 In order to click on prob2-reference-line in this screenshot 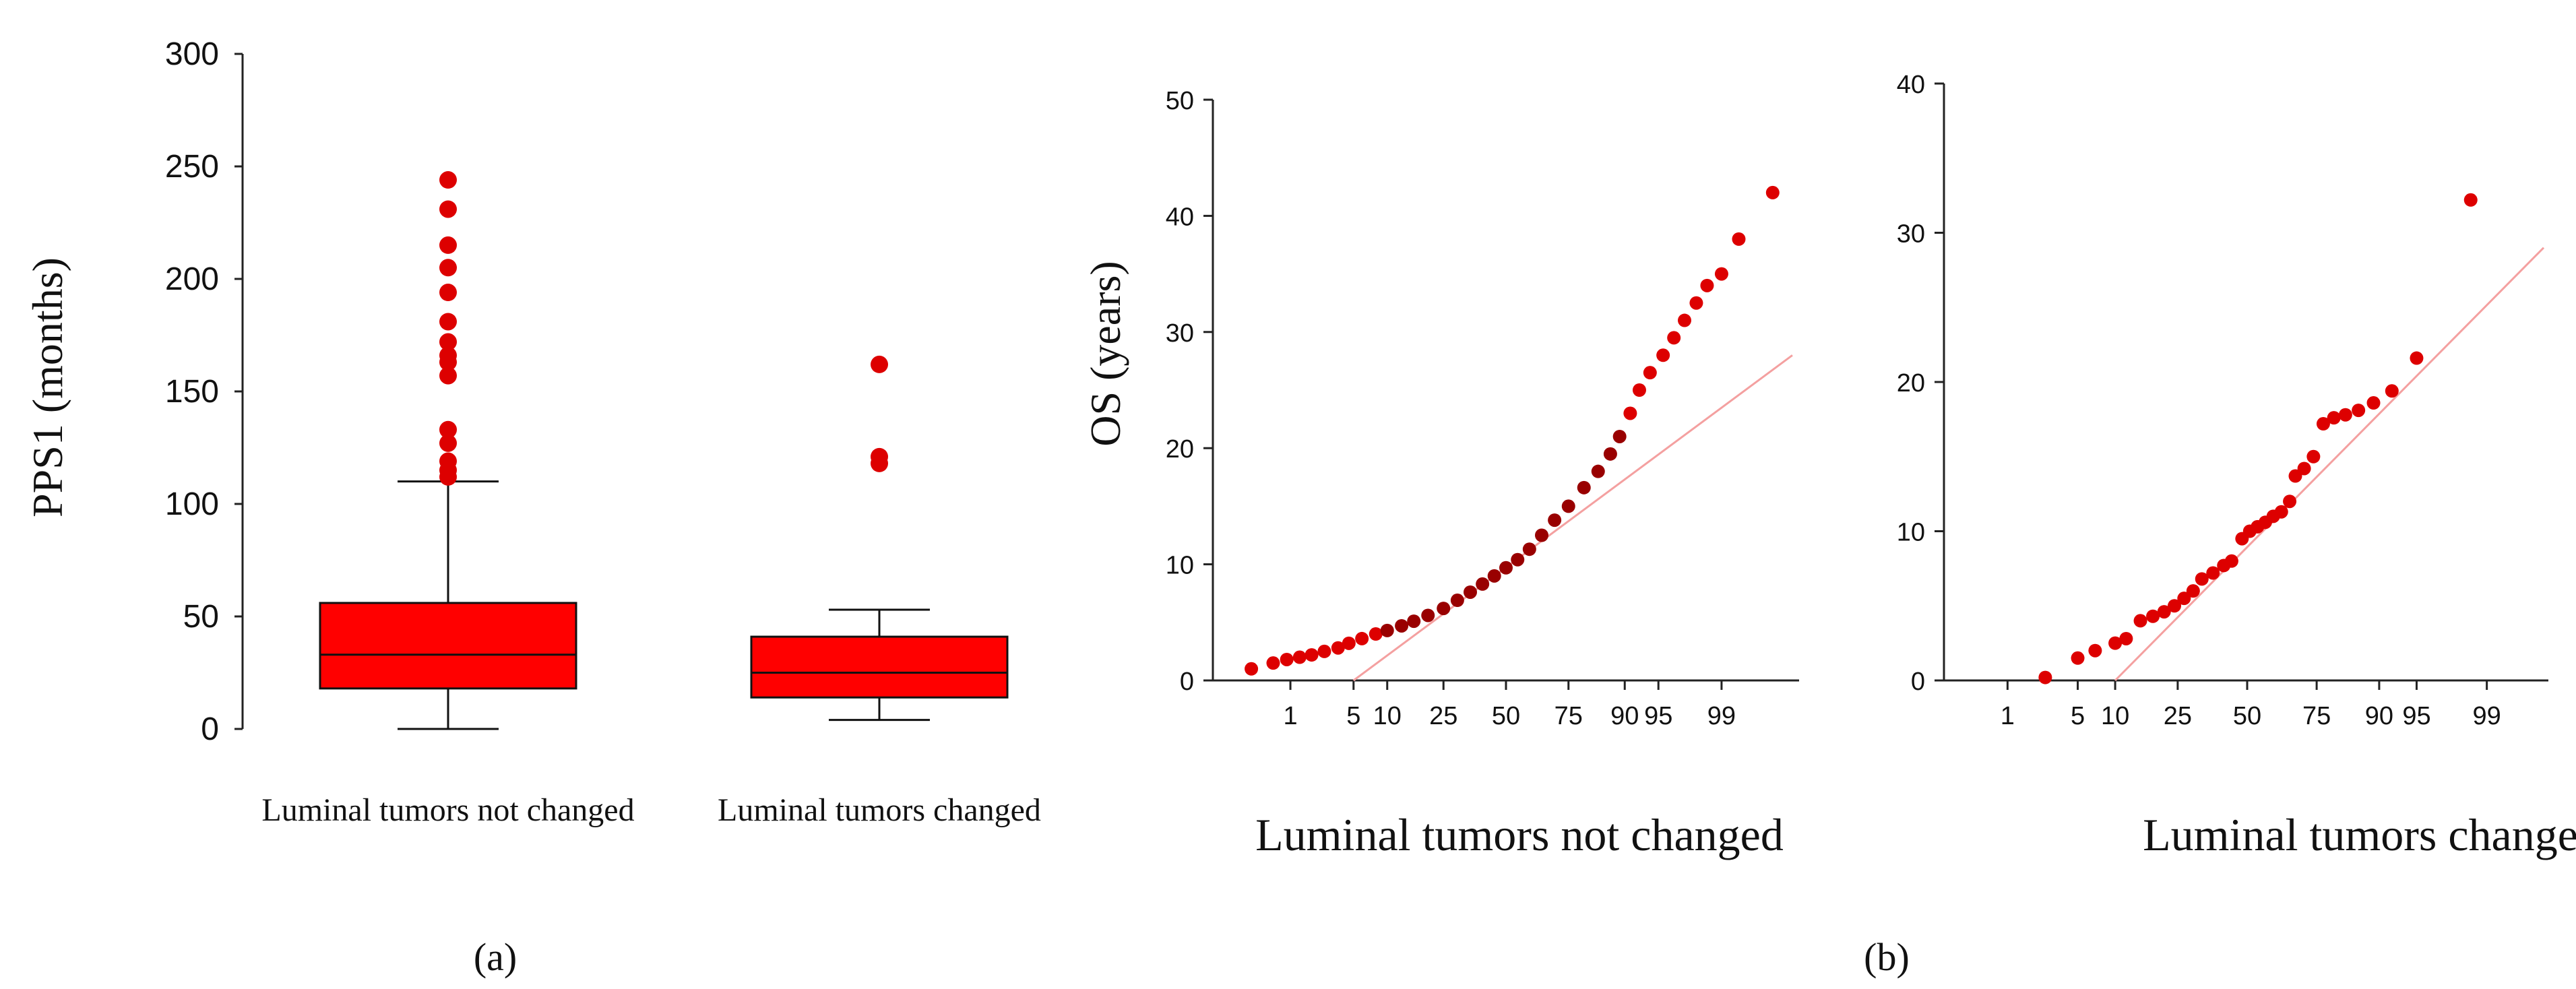, I will do `click(2329, 464)`.